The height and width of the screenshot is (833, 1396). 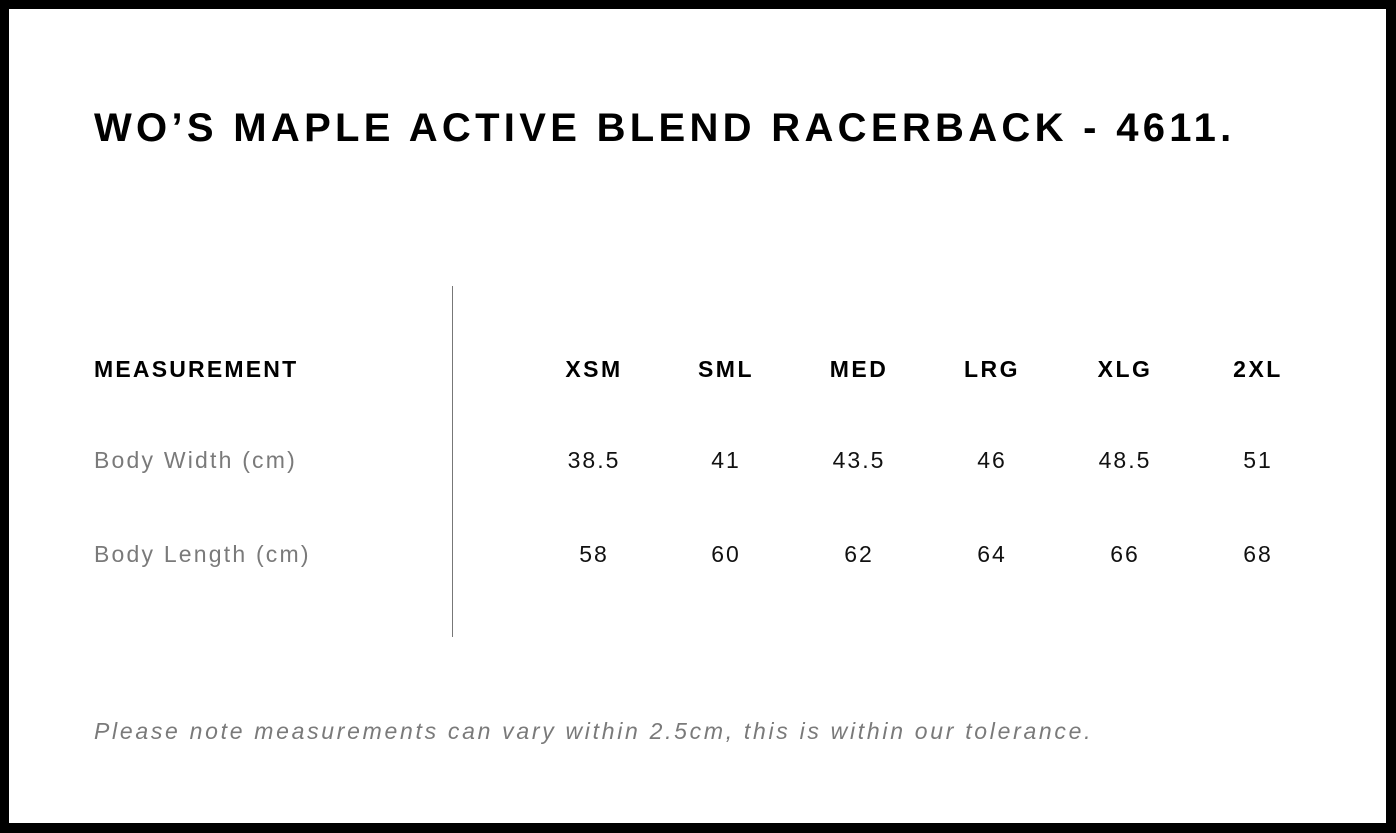 What do you see at coordinates (859, 554) in the screenshot?
I see `table-cell: 62` at bounding box center [859, 554].